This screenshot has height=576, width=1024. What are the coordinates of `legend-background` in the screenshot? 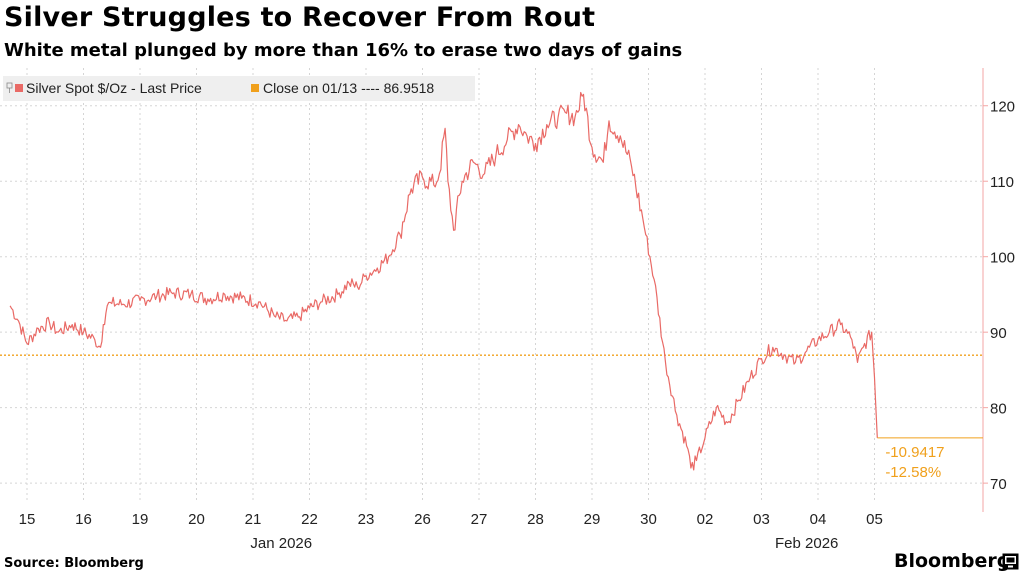 It's located at (239, 88).